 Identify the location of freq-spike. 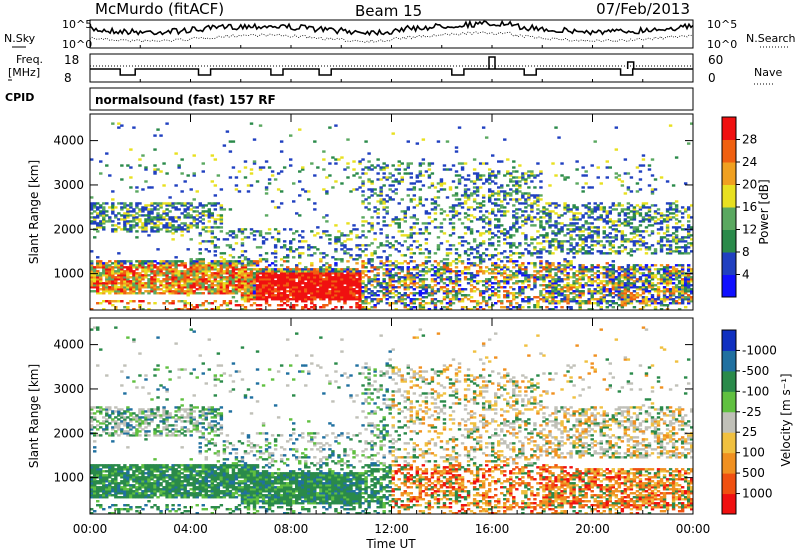
(492, 62).